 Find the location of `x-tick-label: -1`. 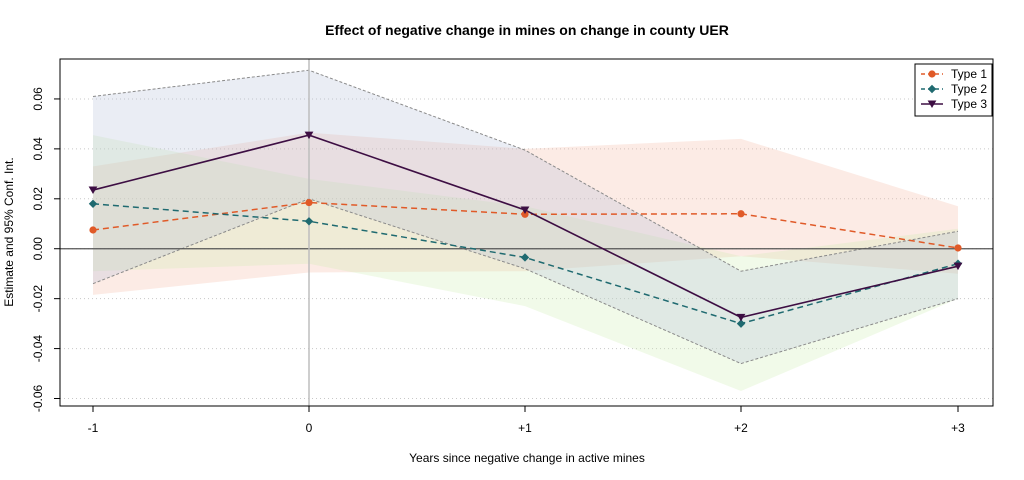

x-tick-label: -1 is located at coordinates (93, 428).